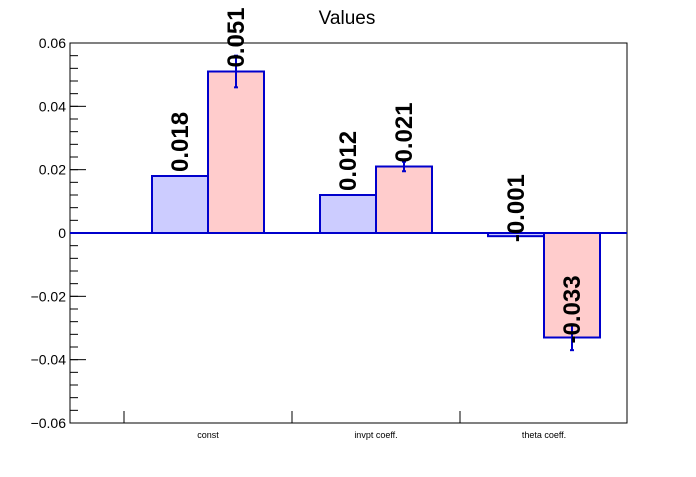  Describe the element at coordinates (347, 18) in the screenshot. I see `chart-title: Values` at that location.